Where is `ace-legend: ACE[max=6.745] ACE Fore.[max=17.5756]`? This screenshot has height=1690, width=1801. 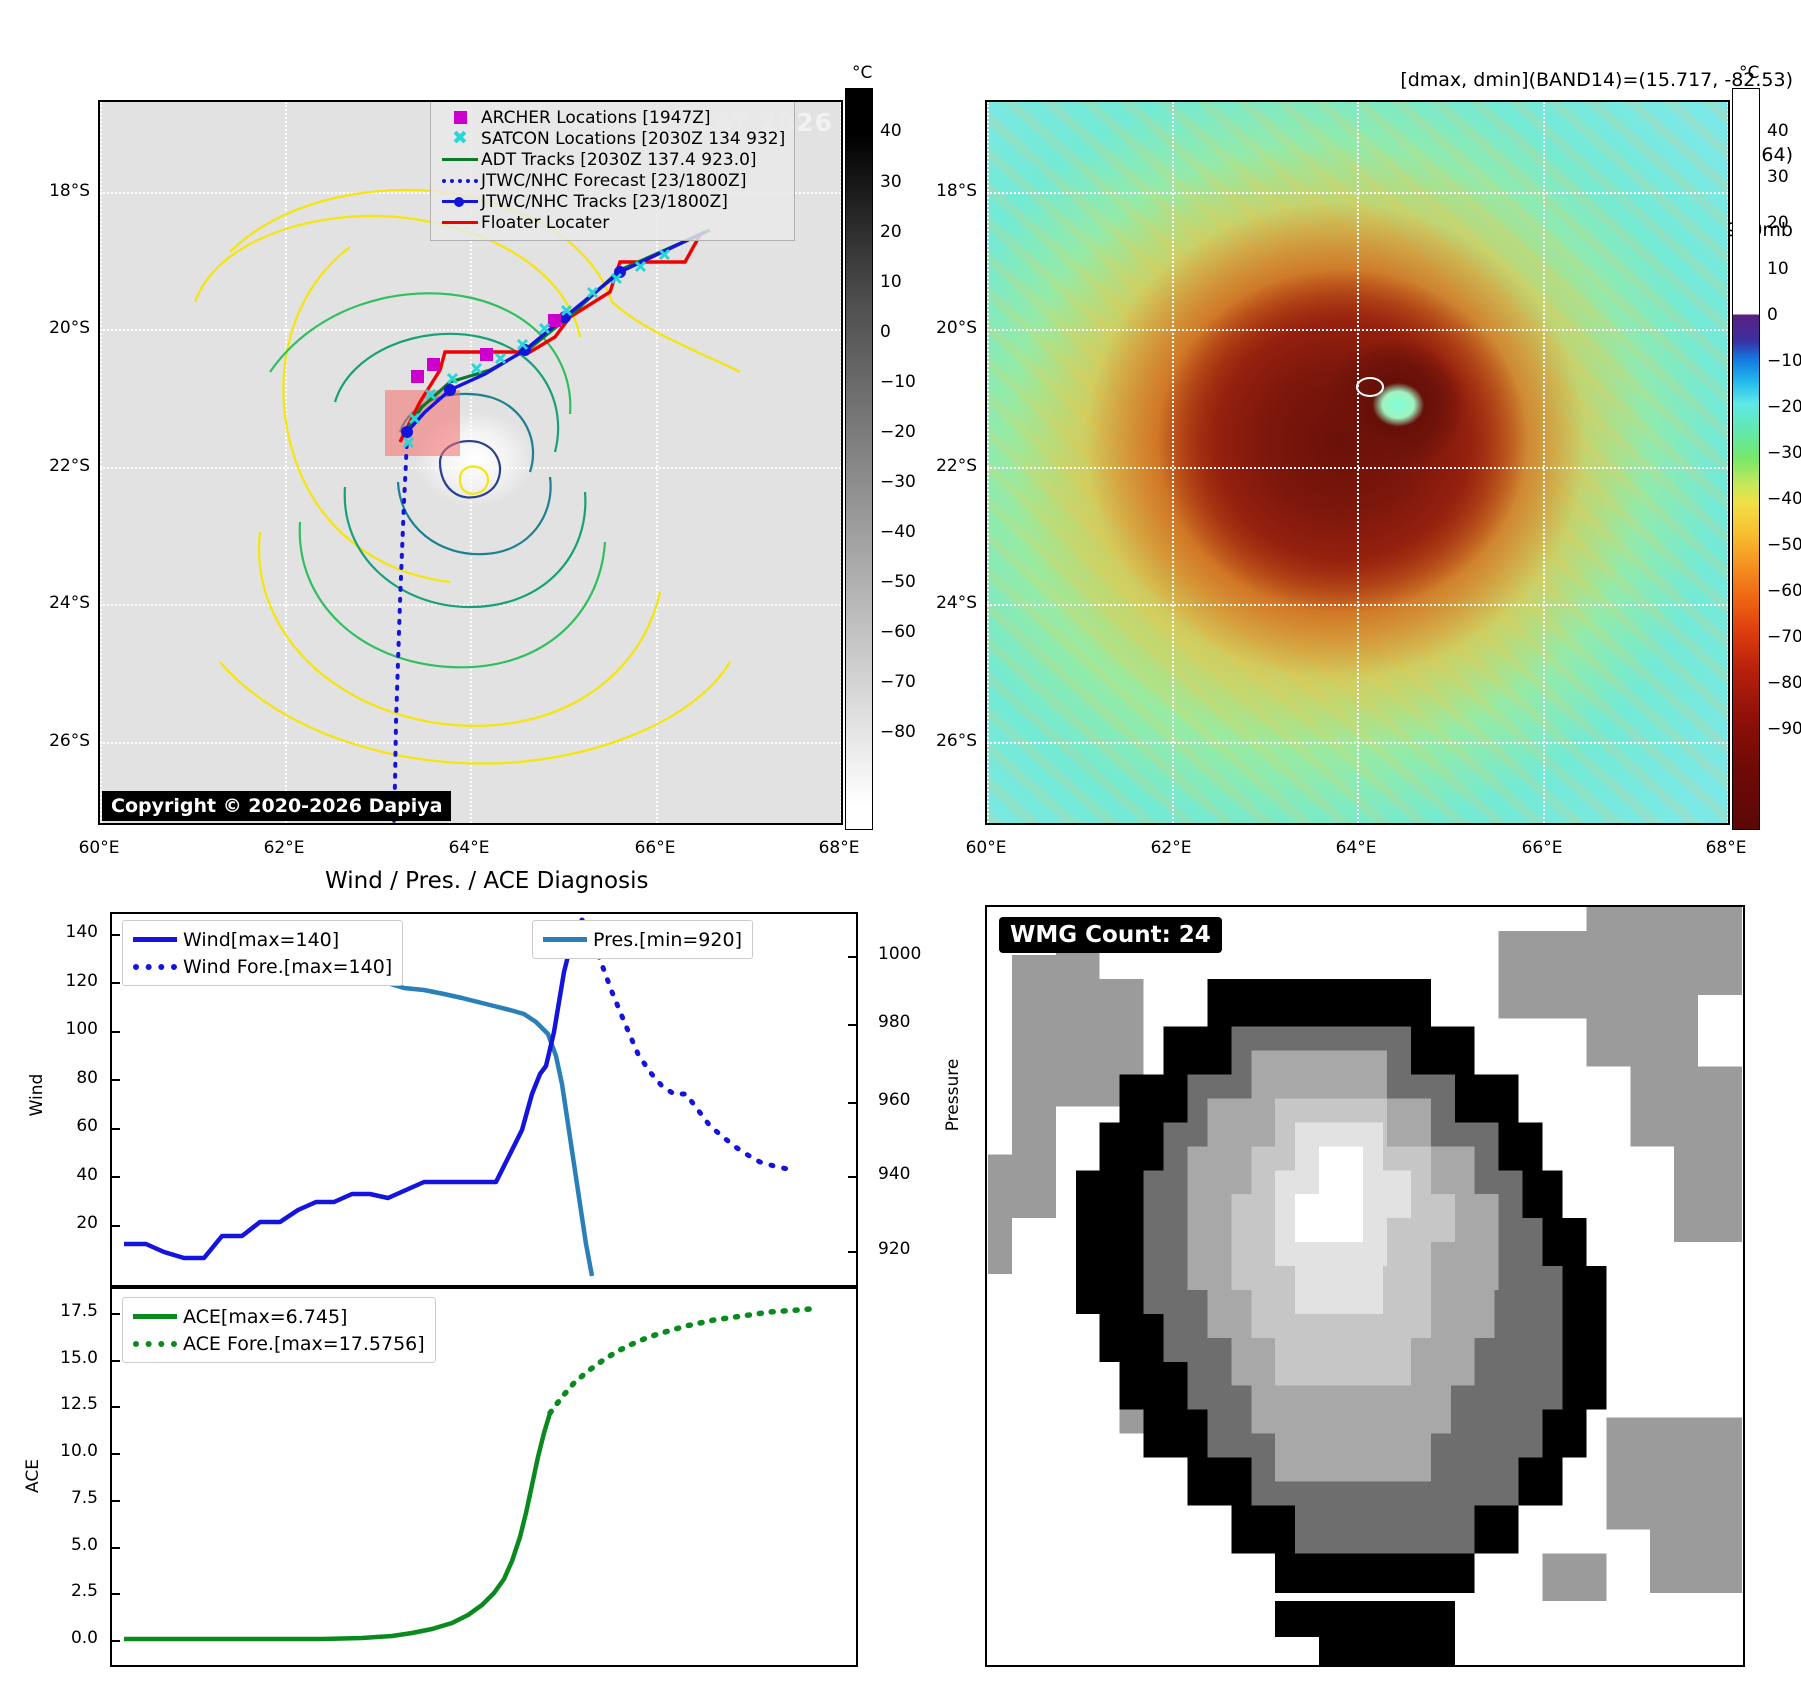
ace-legend: ACE[max=6.745] ACE Fore.[max=17.5756] is located at coordinates (279, 1330).